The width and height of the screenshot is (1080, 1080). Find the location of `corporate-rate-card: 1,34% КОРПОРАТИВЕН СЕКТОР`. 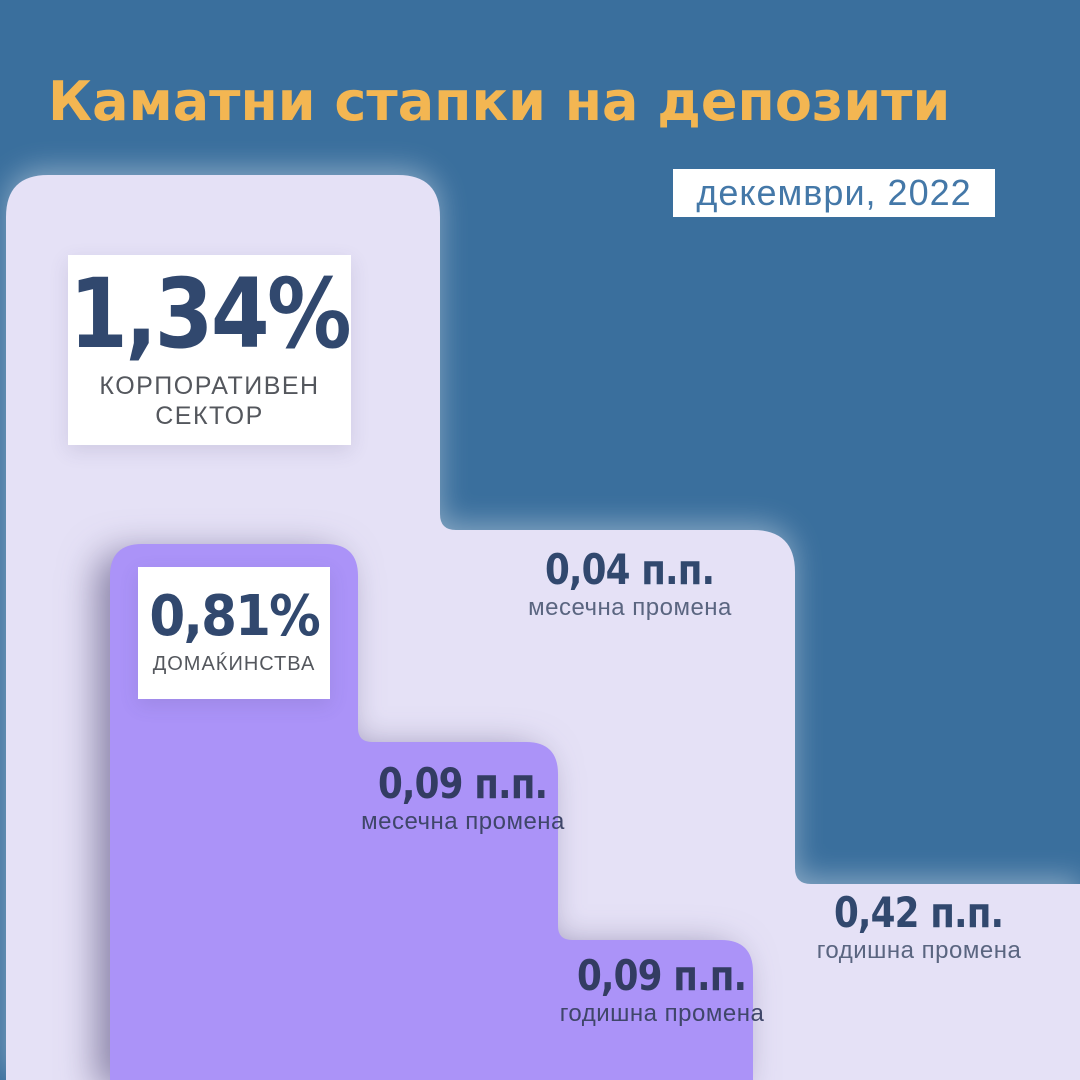

corporate-rate-card: 1,34% КОРПОРАТИВЕН СЕКТОР is located at coordinates (210, 350).